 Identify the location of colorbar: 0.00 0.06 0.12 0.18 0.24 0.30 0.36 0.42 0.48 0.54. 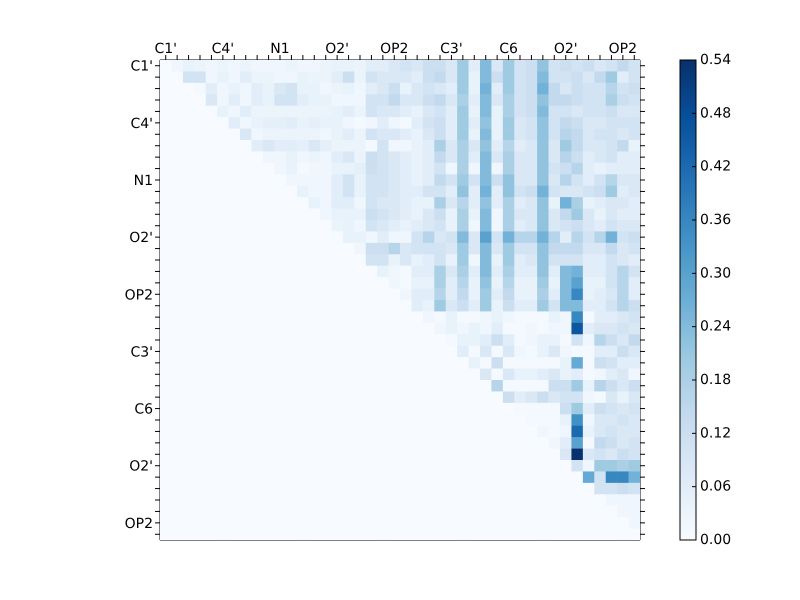
(718, 300).